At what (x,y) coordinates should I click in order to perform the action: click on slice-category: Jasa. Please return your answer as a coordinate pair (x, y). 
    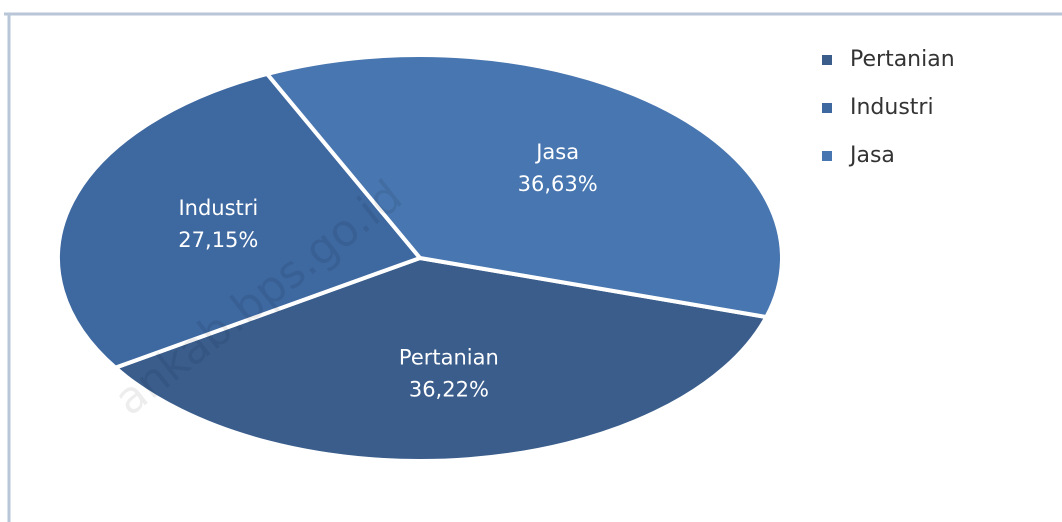
    Looking at the image, I should click on (556, 152).